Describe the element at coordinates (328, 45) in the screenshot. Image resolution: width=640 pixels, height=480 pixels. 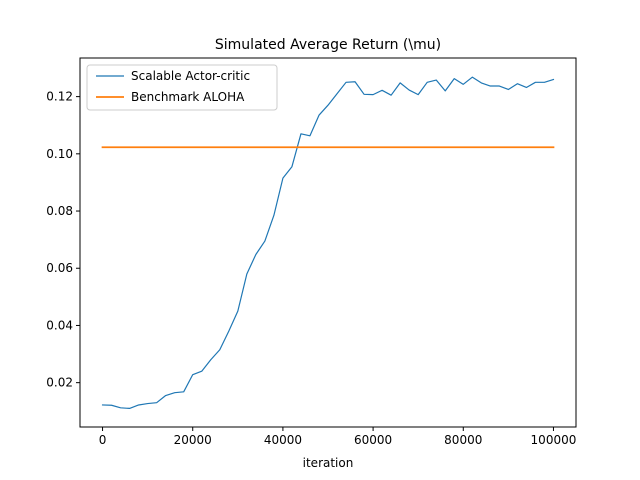
I see `chart-title: Simulated Average Return (\mu)` at that location.